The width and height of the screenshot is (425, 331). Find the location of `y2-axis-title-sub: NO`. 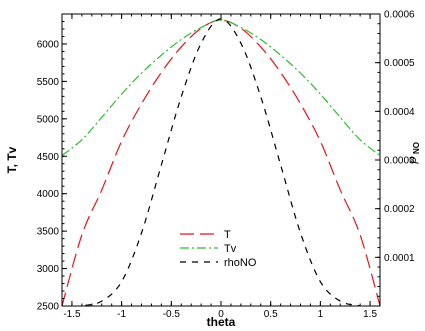

y2-axis-title-sub: NO is located at coordinates (416, 148).